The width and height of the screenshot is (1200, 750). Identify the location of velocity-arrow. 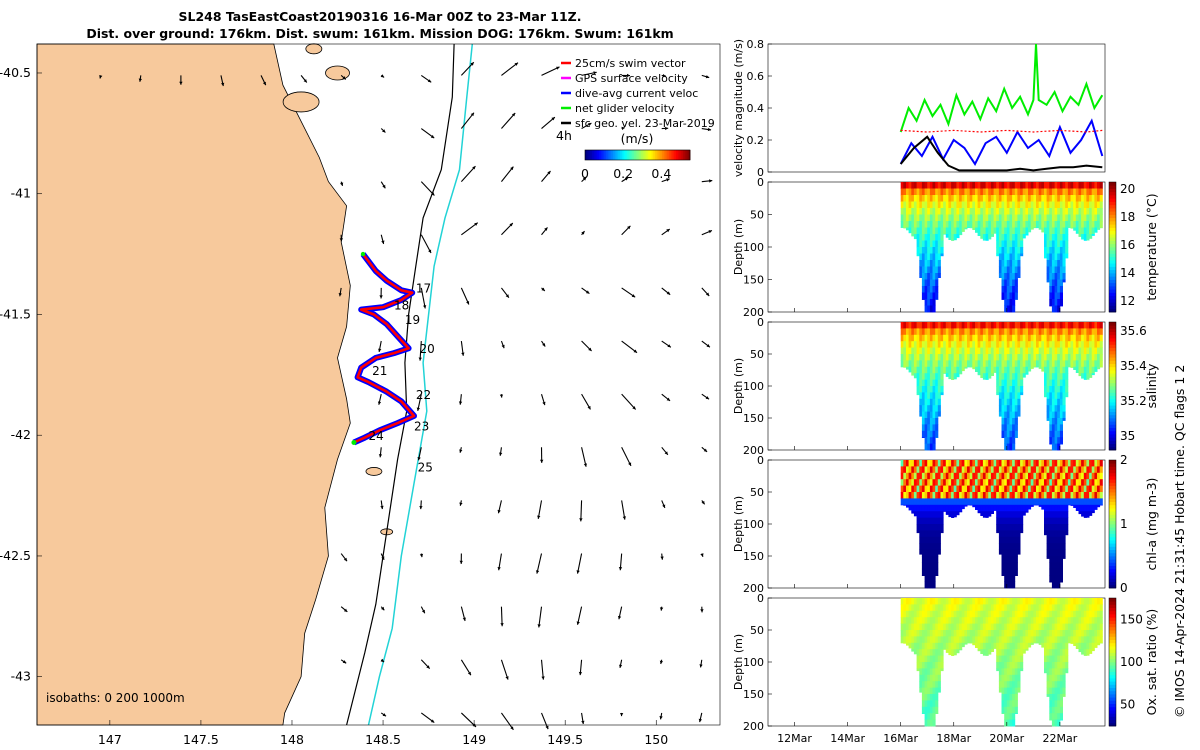
(584, 457).